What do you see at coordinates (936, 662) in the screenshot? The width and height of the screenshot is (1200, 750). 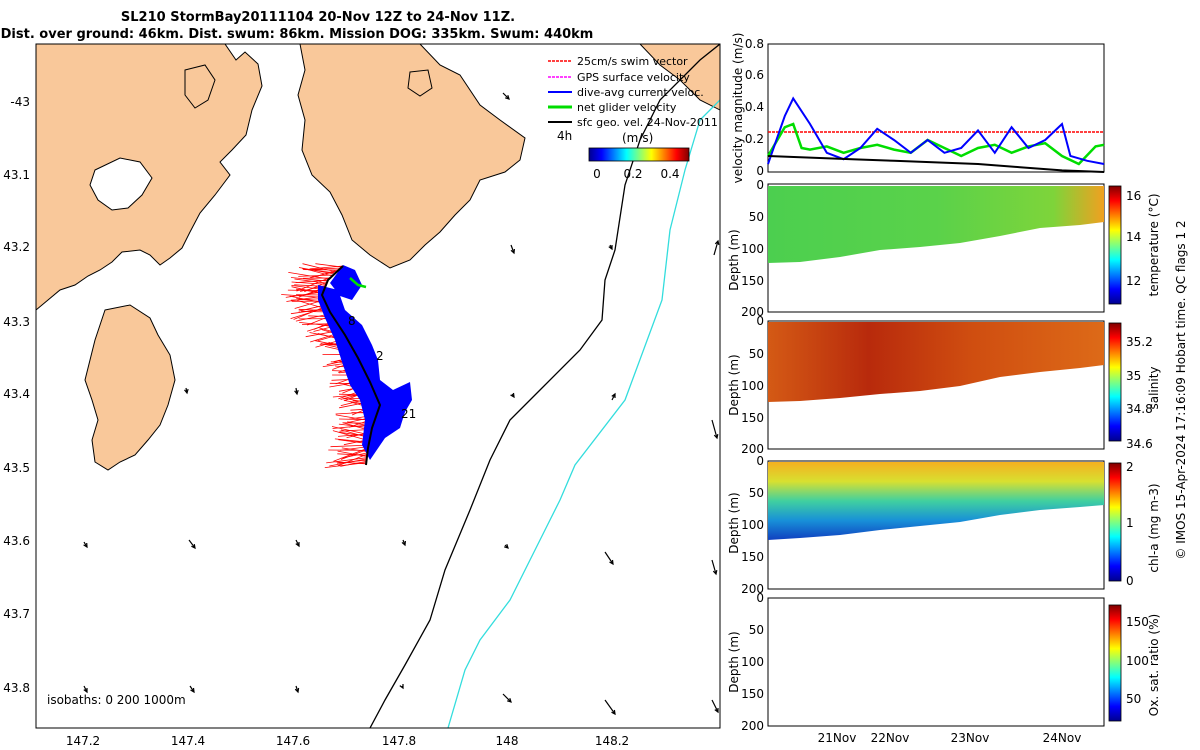 I see `oxygen-frame` at bounding box center [936, 662].